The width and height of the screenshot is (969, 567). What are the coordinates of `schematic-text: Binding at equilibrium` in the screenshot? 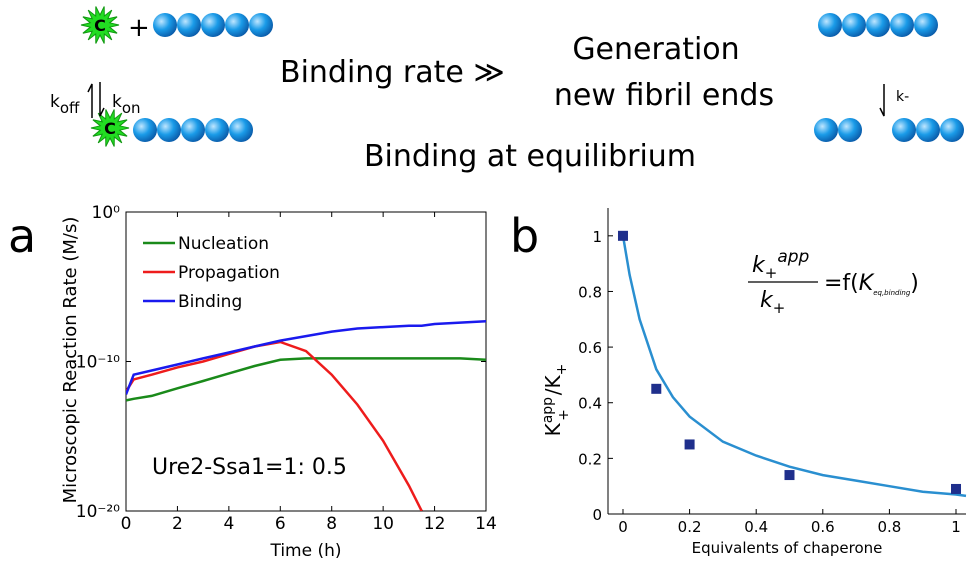 It's located at (530, 156).